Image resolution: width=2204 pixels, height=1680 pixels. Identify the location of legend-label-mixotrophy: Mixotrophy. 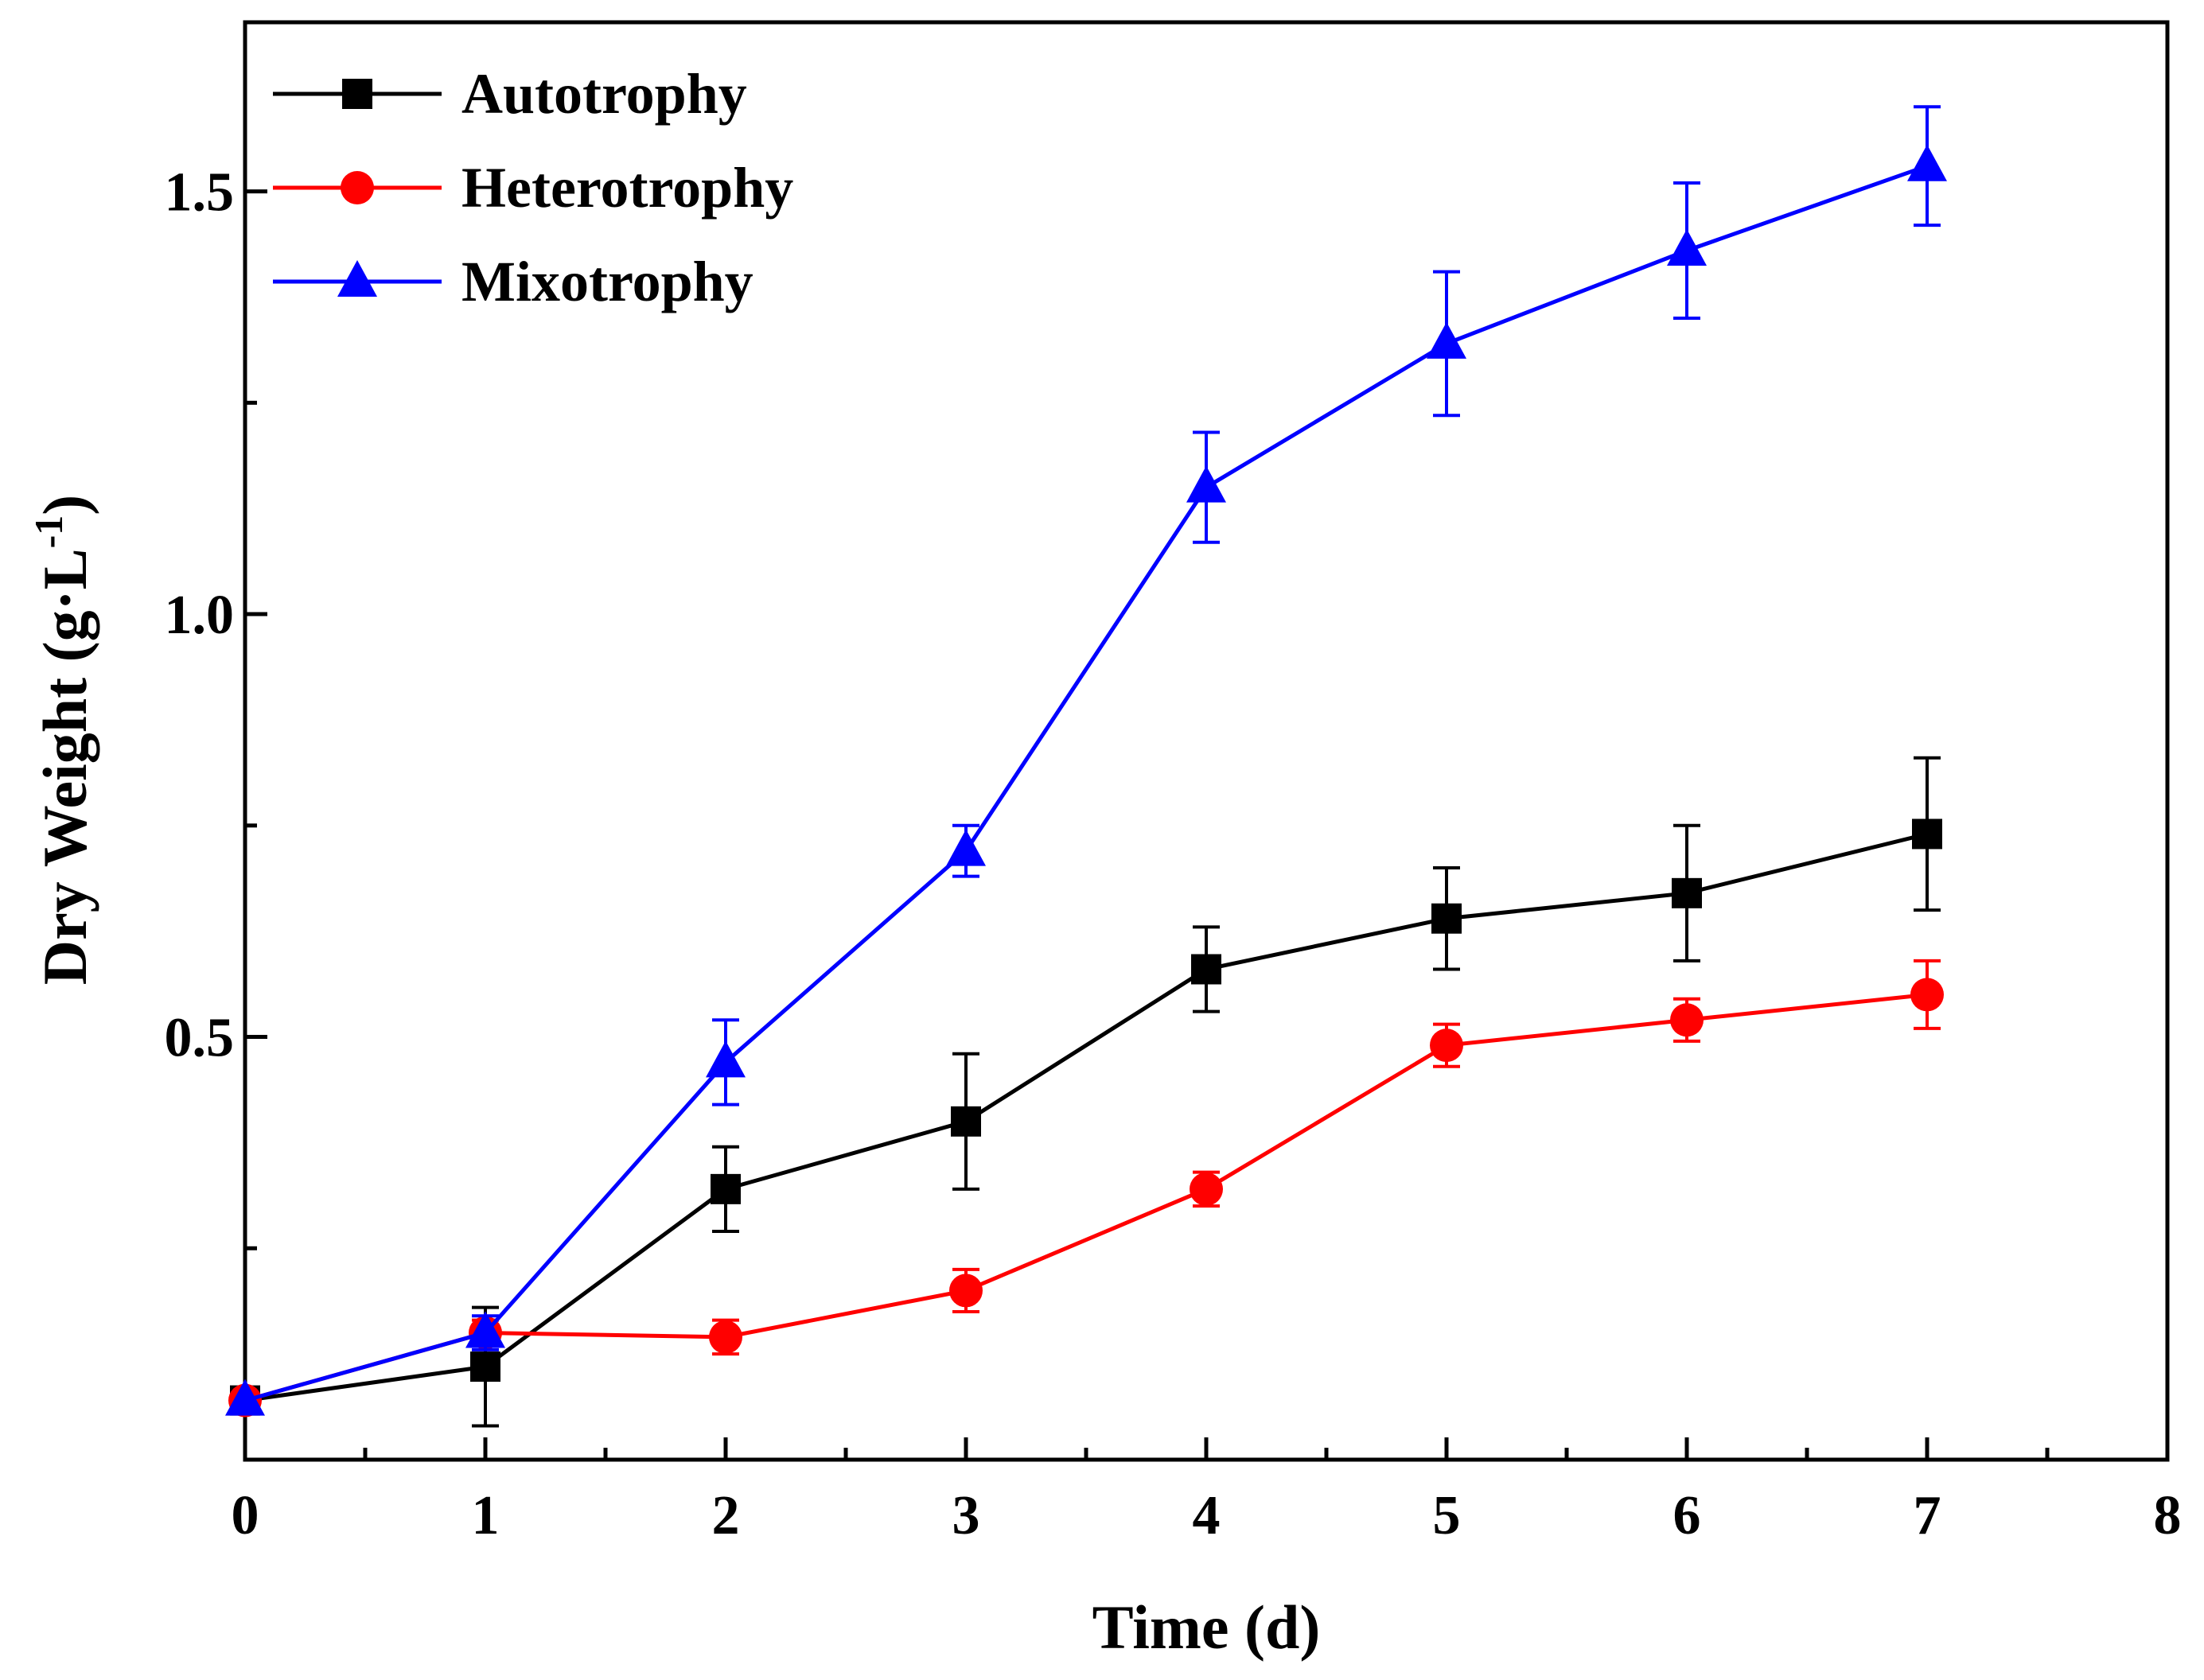
(607, 281).